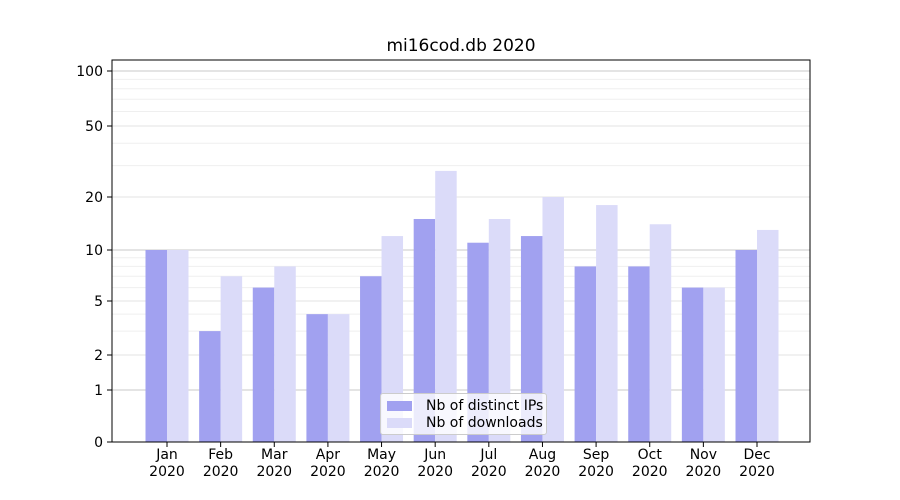 This screenshot has height=500, width=900. Describe the element at coordinates (178, 346) in the screenshot. I see `bar-downloads-jan` at that location.